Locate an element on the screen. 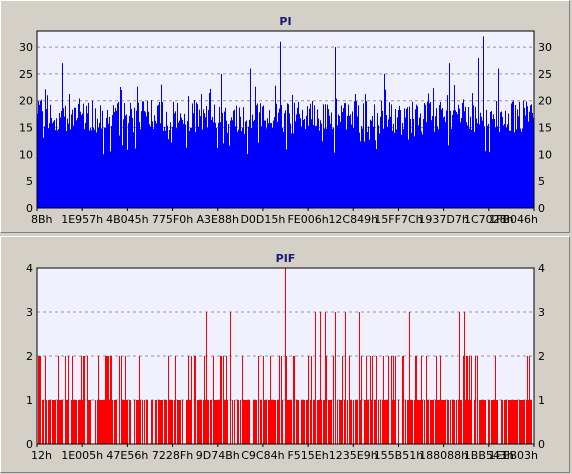 The width and height of the screenshot is (572, 474). x-tick-label: 1E005h is located at coordinates (82, 455).